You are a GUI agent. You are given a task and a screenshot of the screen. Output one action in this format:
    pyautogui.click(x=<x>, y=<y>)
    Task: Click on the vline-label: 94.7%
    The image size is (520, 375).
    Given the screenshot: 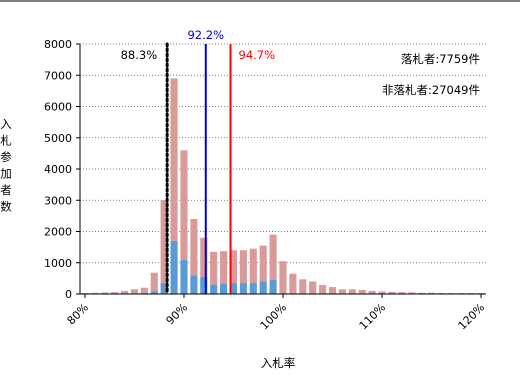 What is the action you would take?
    pyautogui.click(x=257, y=55)
    